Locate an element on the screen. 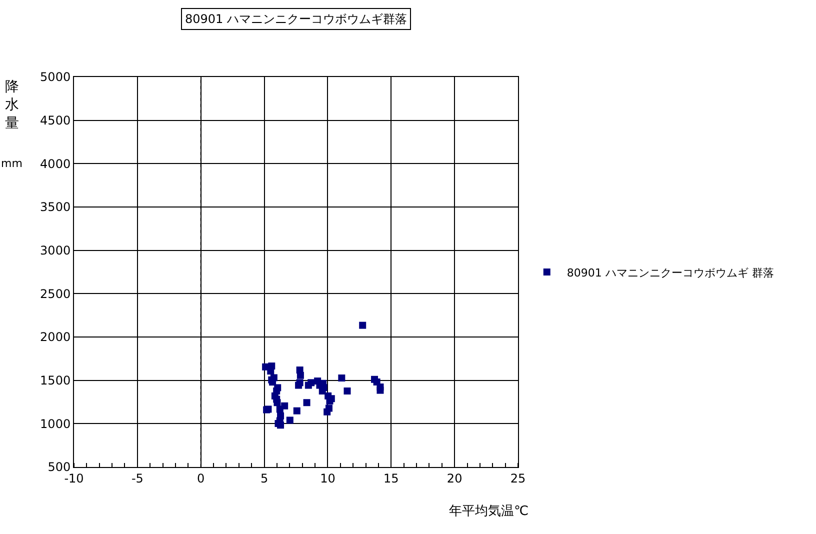 Image resolution: width=816 pixels, height=534 pixels. y-tick-label: 2000 is located at coordinates (55, 337).